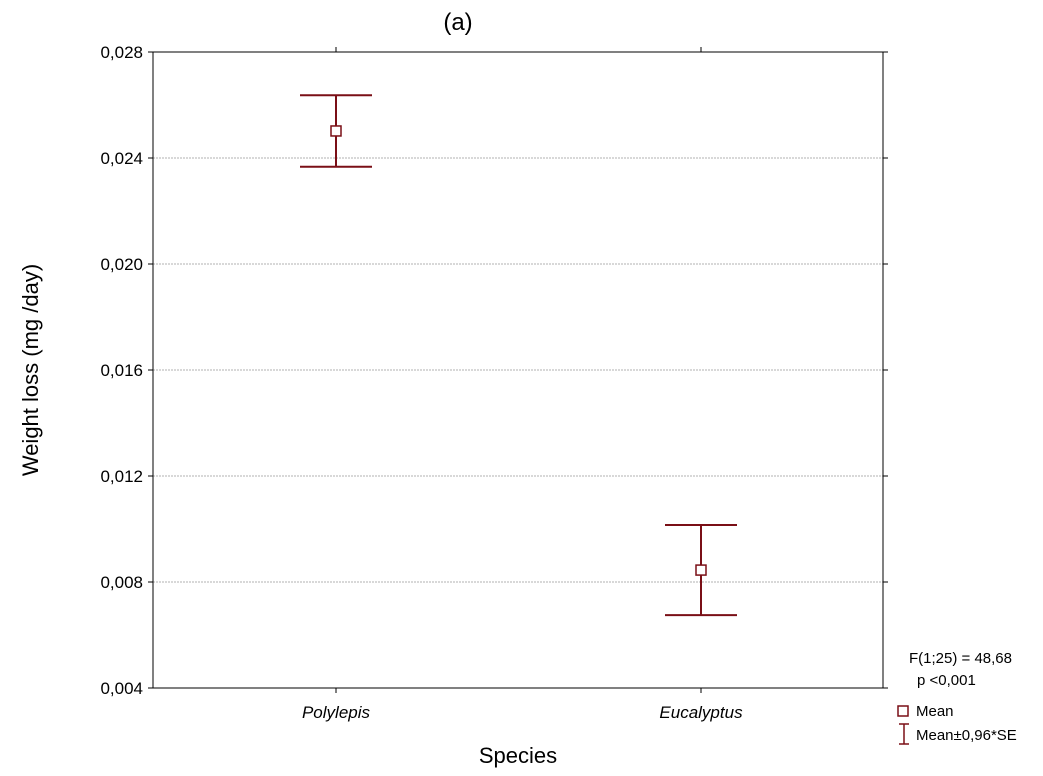 This screenshot has width=1043, height=776. Describe the element at coordinates (121, 476) in the screenshot. I see `y-tick-label: 0,012` at that location.